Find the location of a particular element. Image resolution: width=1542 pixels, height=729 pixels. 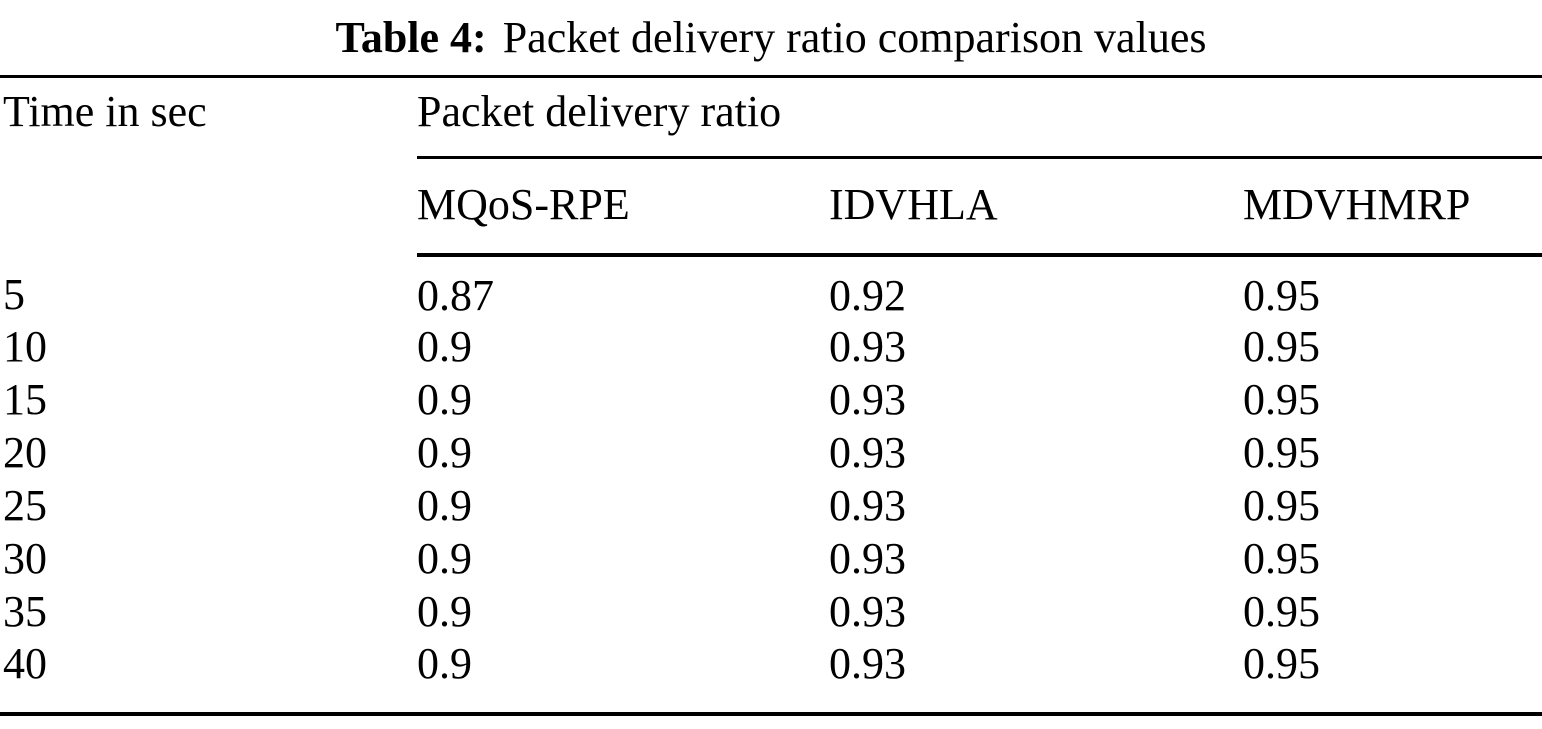

table-method-header-row: MQoS-RPE IDVHLA MDVHMRP is located at coordinates (771, 207).